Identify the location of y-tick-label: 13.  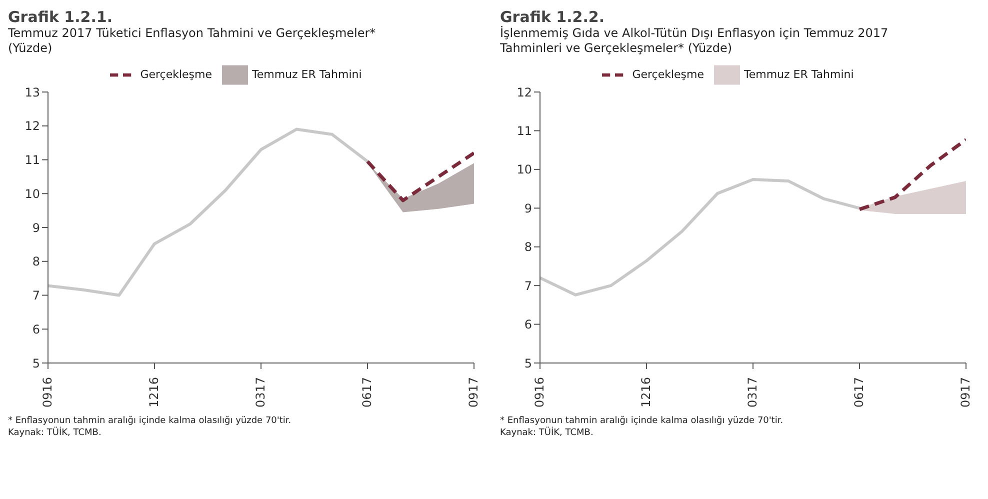
(32, 92).